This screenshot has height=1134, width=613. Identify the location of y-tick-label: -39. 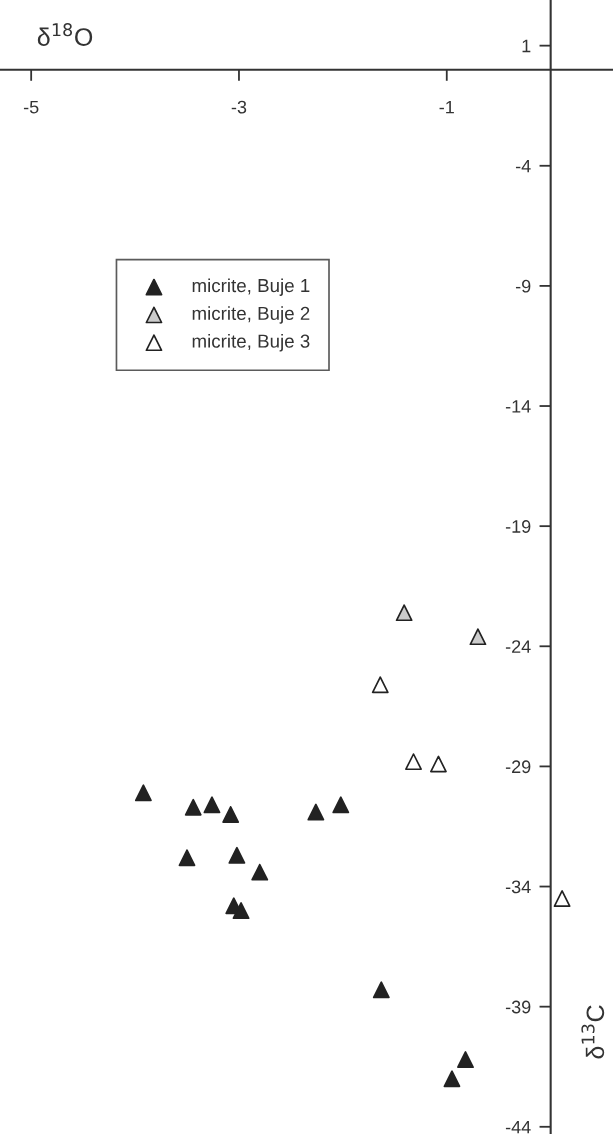
(518, 1007).